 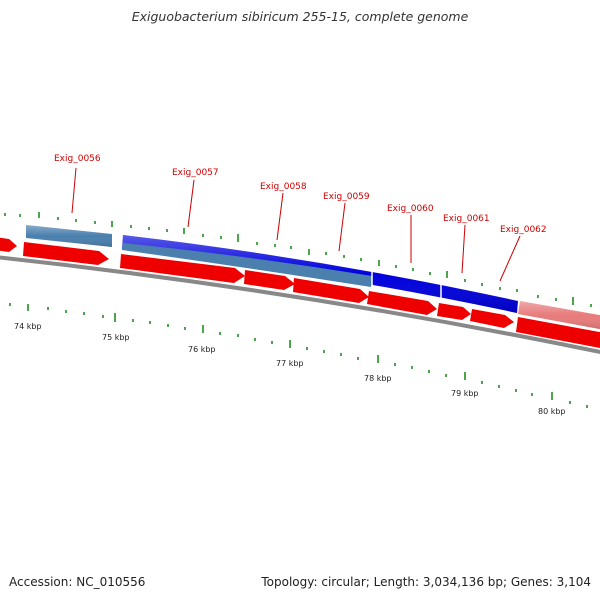 What do you see at coordinates (290, 363) in the screenshot?
I see `scale-label-77: 77 kbp` at bounding box center [290, 363].